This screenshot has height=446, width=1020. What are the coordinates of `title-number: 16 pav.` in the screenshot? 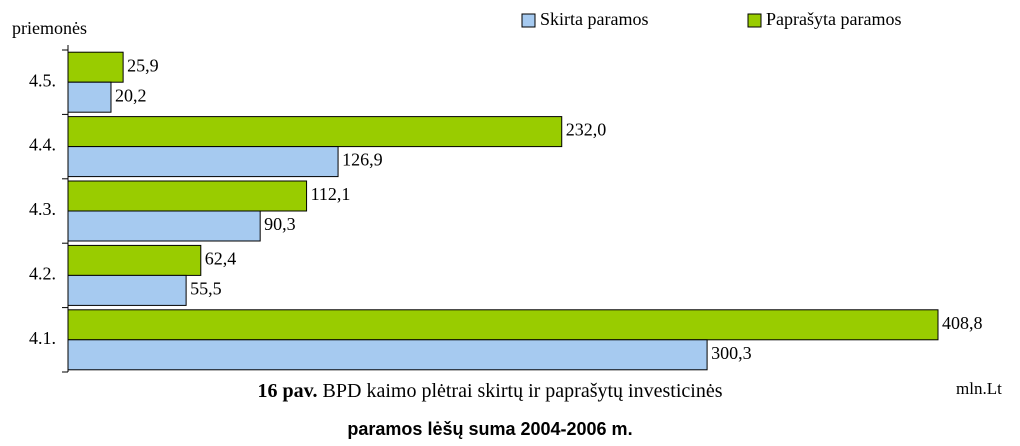 It's located at (288, 391).